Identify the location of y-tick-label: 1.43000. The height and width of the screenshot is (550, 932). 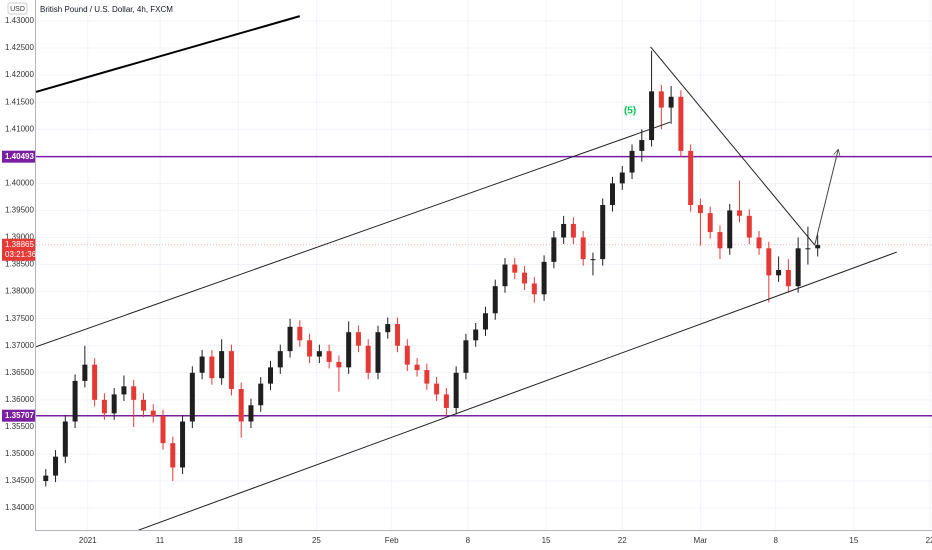
(19, 20).